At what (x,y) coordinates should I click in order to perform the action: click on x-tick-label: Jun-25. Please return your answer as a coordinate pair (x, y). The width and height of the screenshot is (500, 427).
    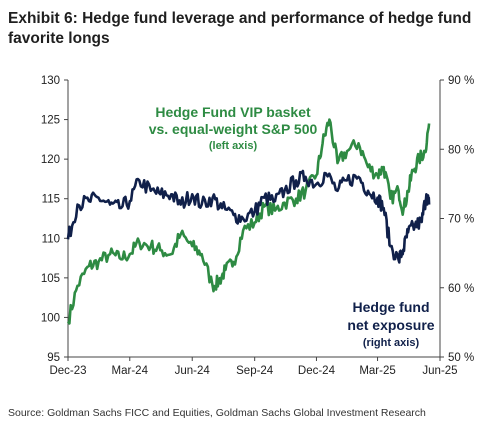
    Looking at the image, I should click on (439, 371).